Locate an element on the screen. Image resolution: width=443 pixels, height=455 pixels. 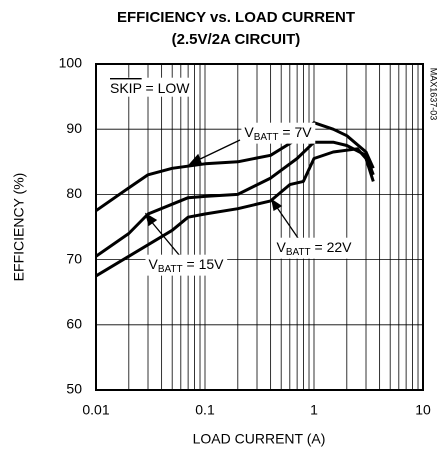
annotation-arrows is located at coordinates (221, 198).